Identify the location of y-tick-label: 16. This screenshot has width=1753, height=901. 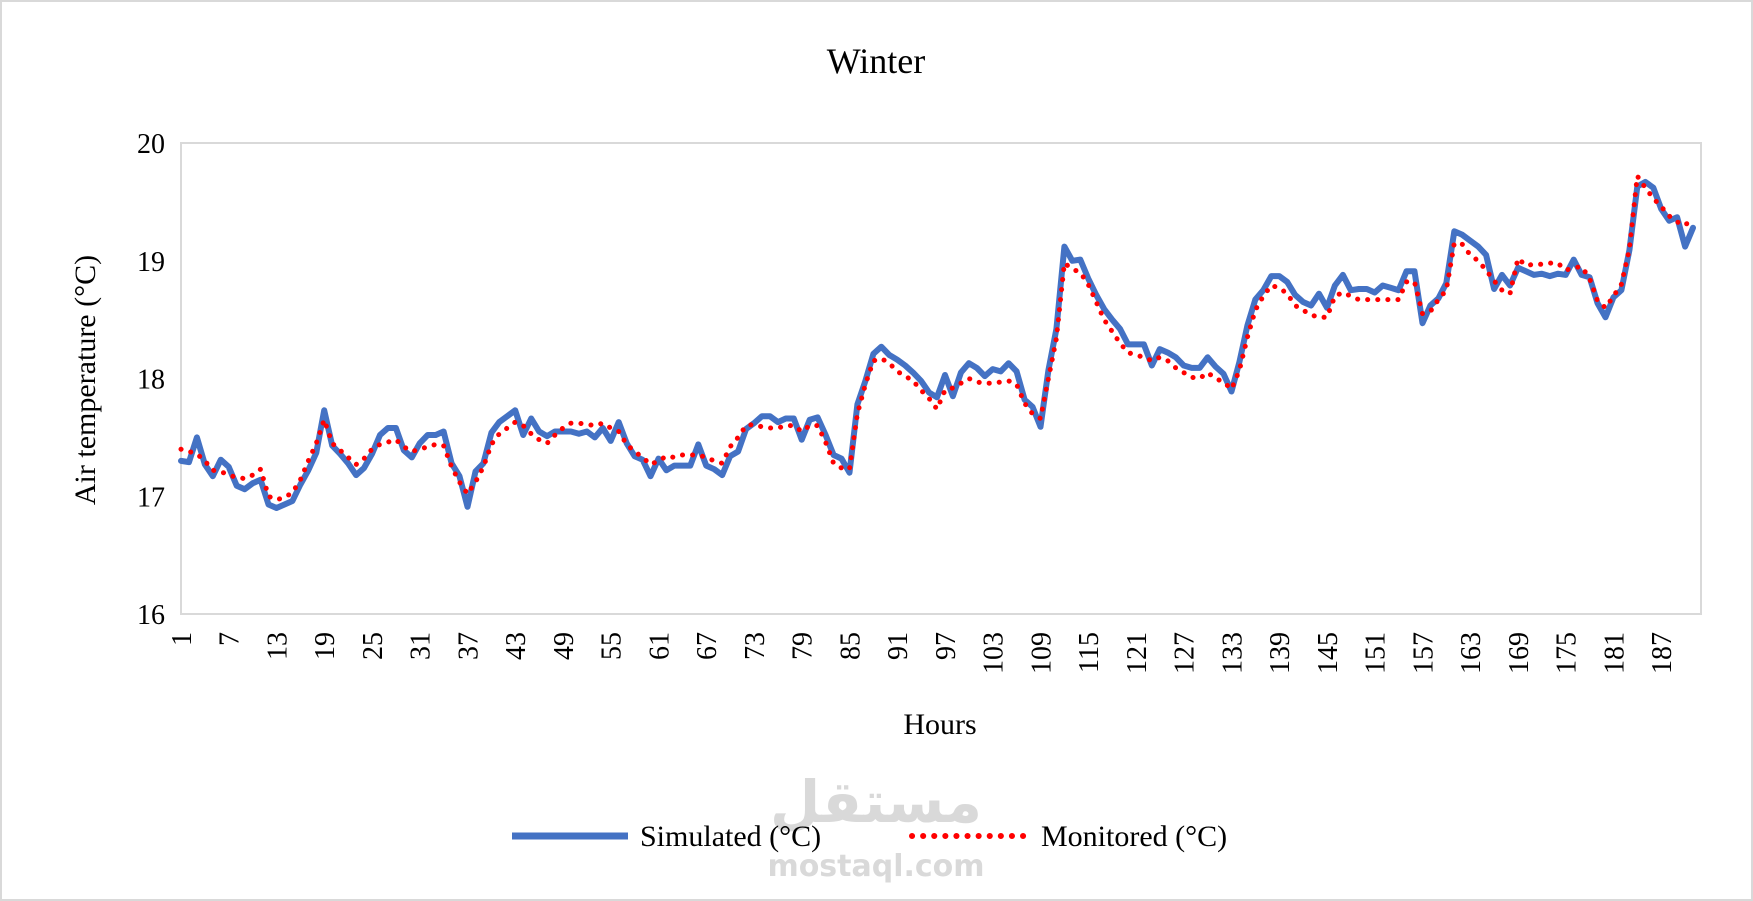
(151, 615).